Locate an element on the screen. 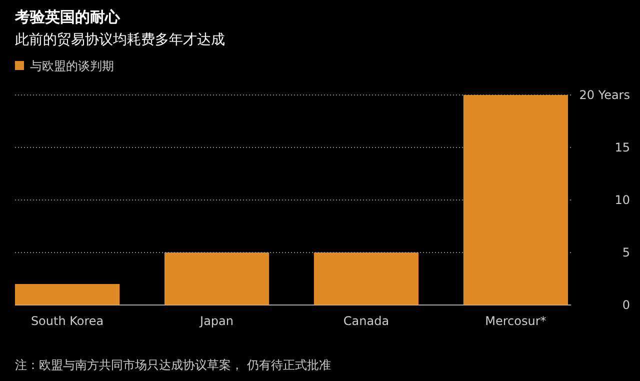 This screenshot has width=640, height=381. y-tick-label: 5 is located at coordinates (626, 253).